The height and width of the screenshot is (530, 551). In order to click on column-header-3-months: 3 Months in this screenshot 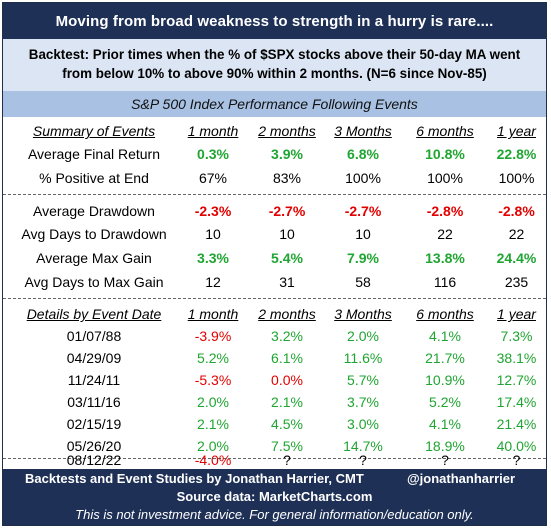, I will do `click(363, 131)`.